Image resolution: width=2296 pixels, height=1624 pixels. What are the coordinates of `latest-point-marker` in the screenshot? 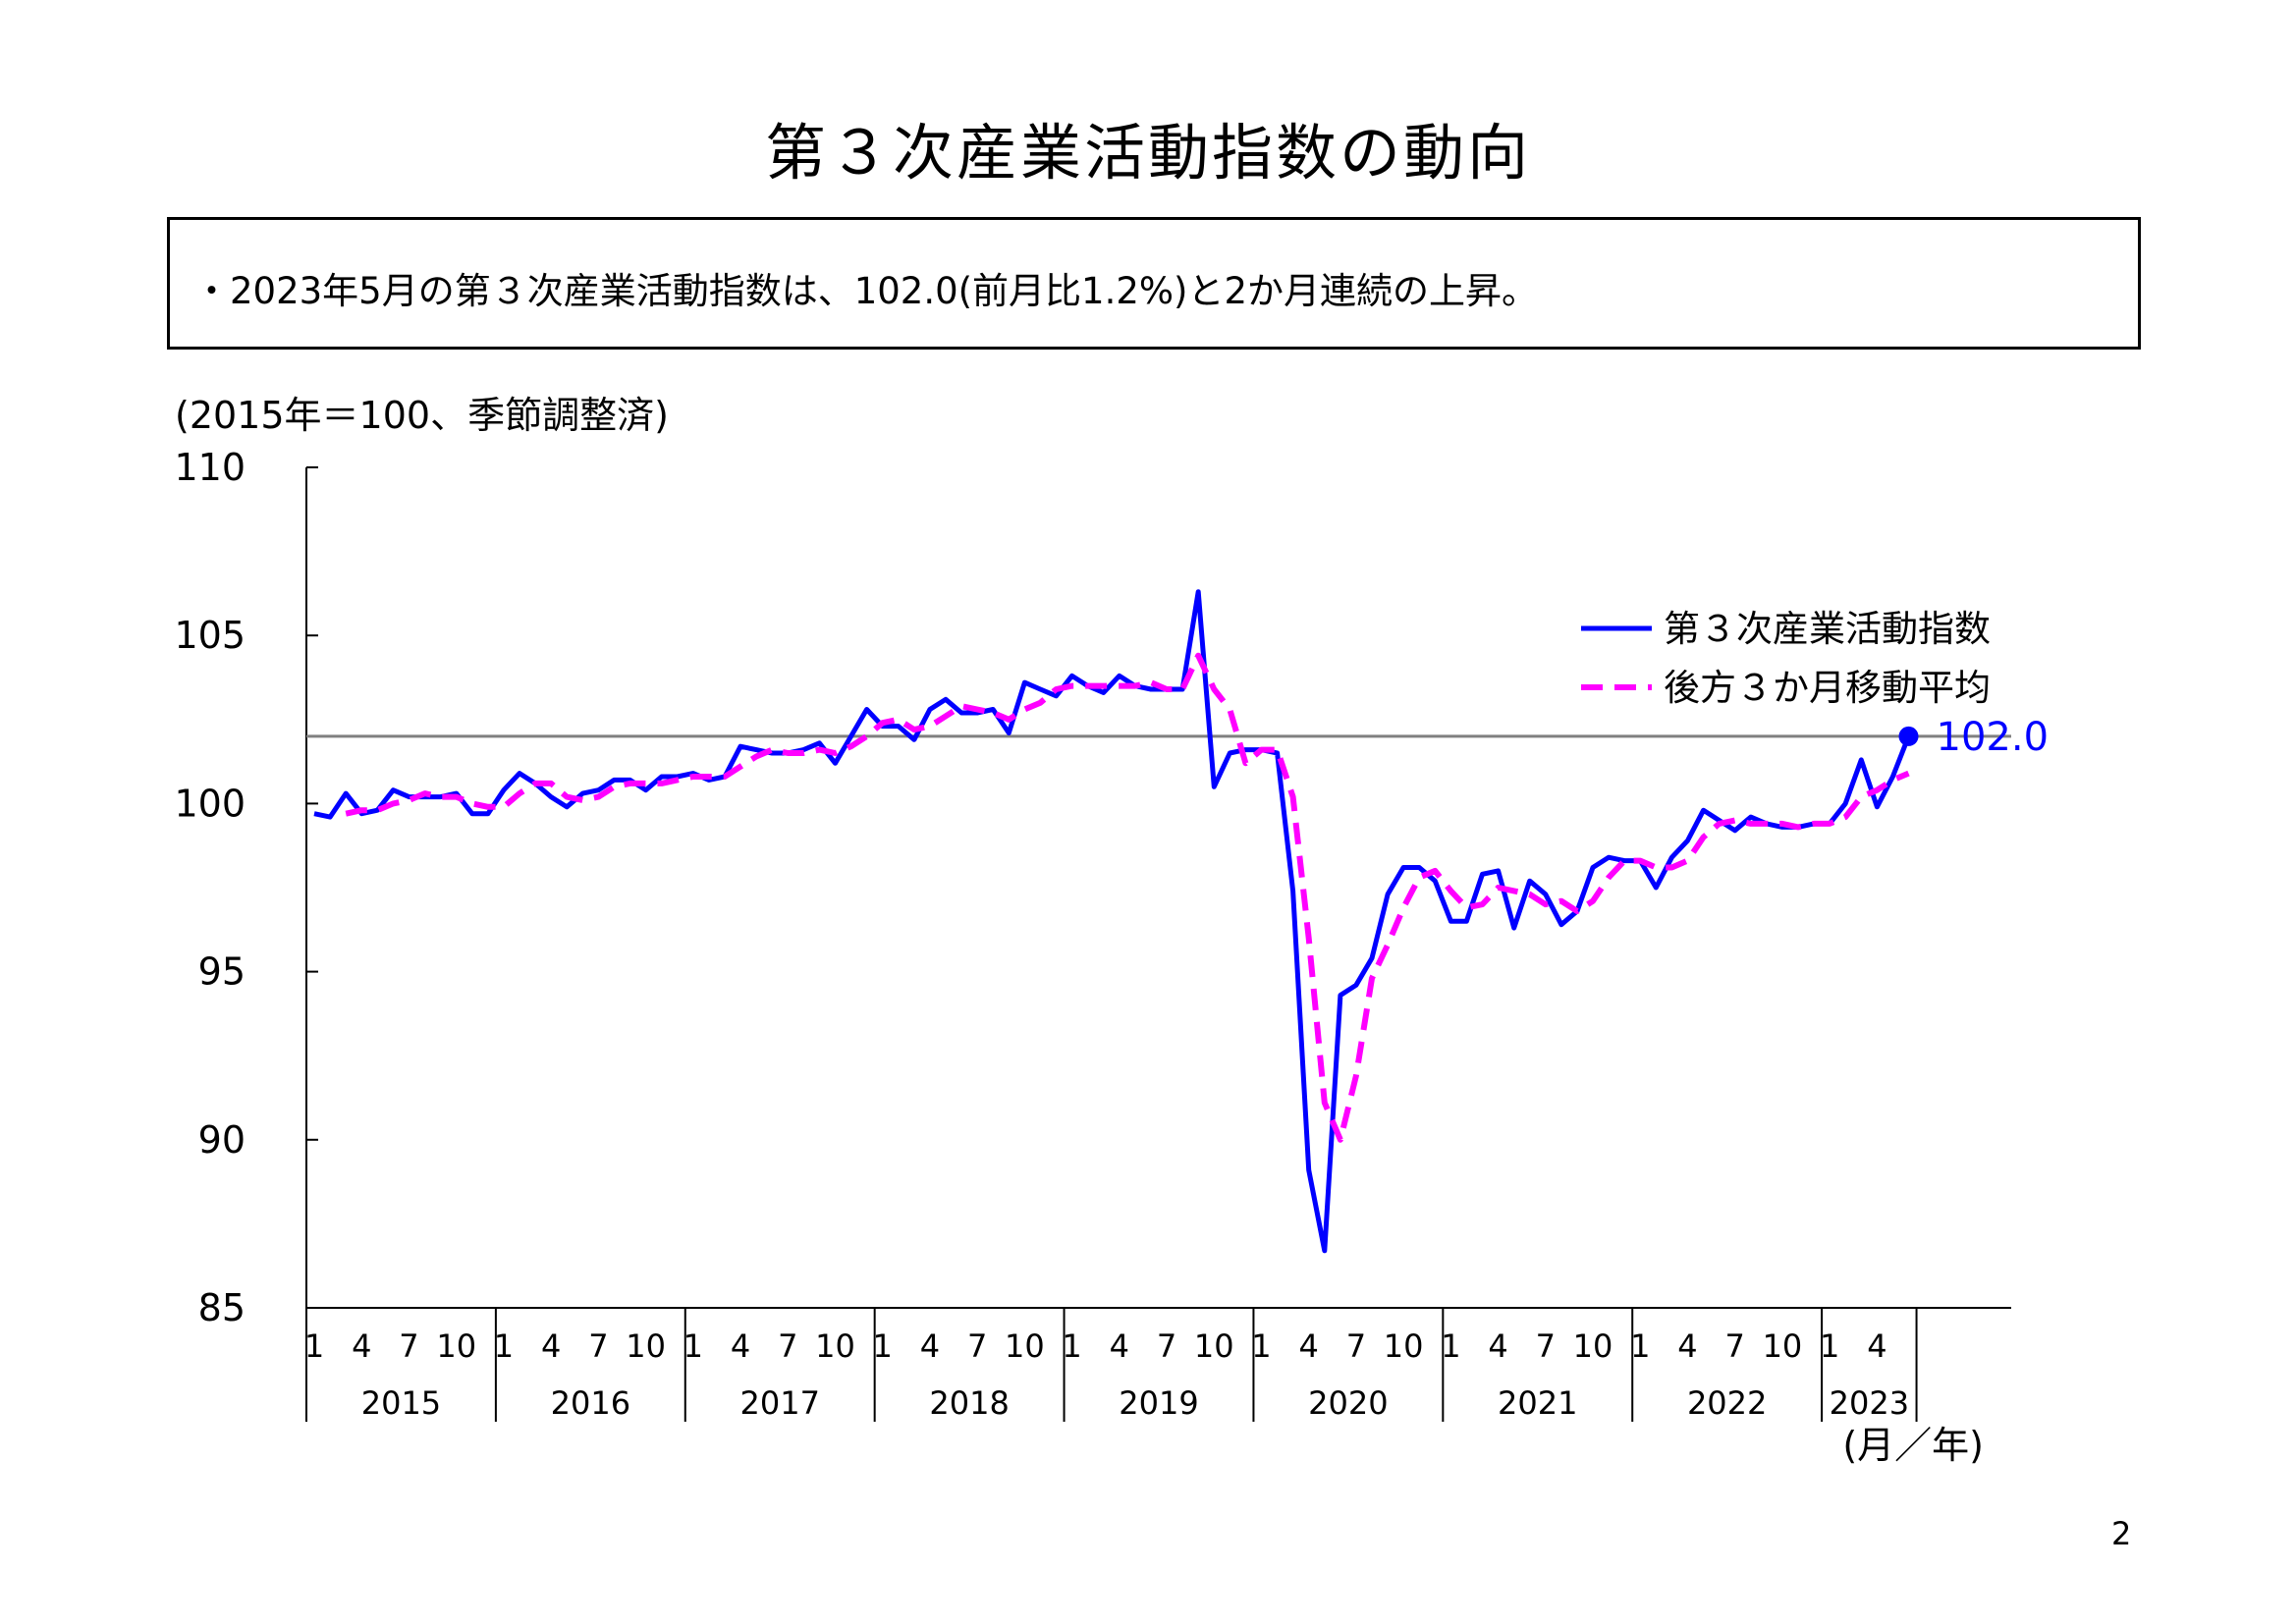 It's located at (1908, 736).